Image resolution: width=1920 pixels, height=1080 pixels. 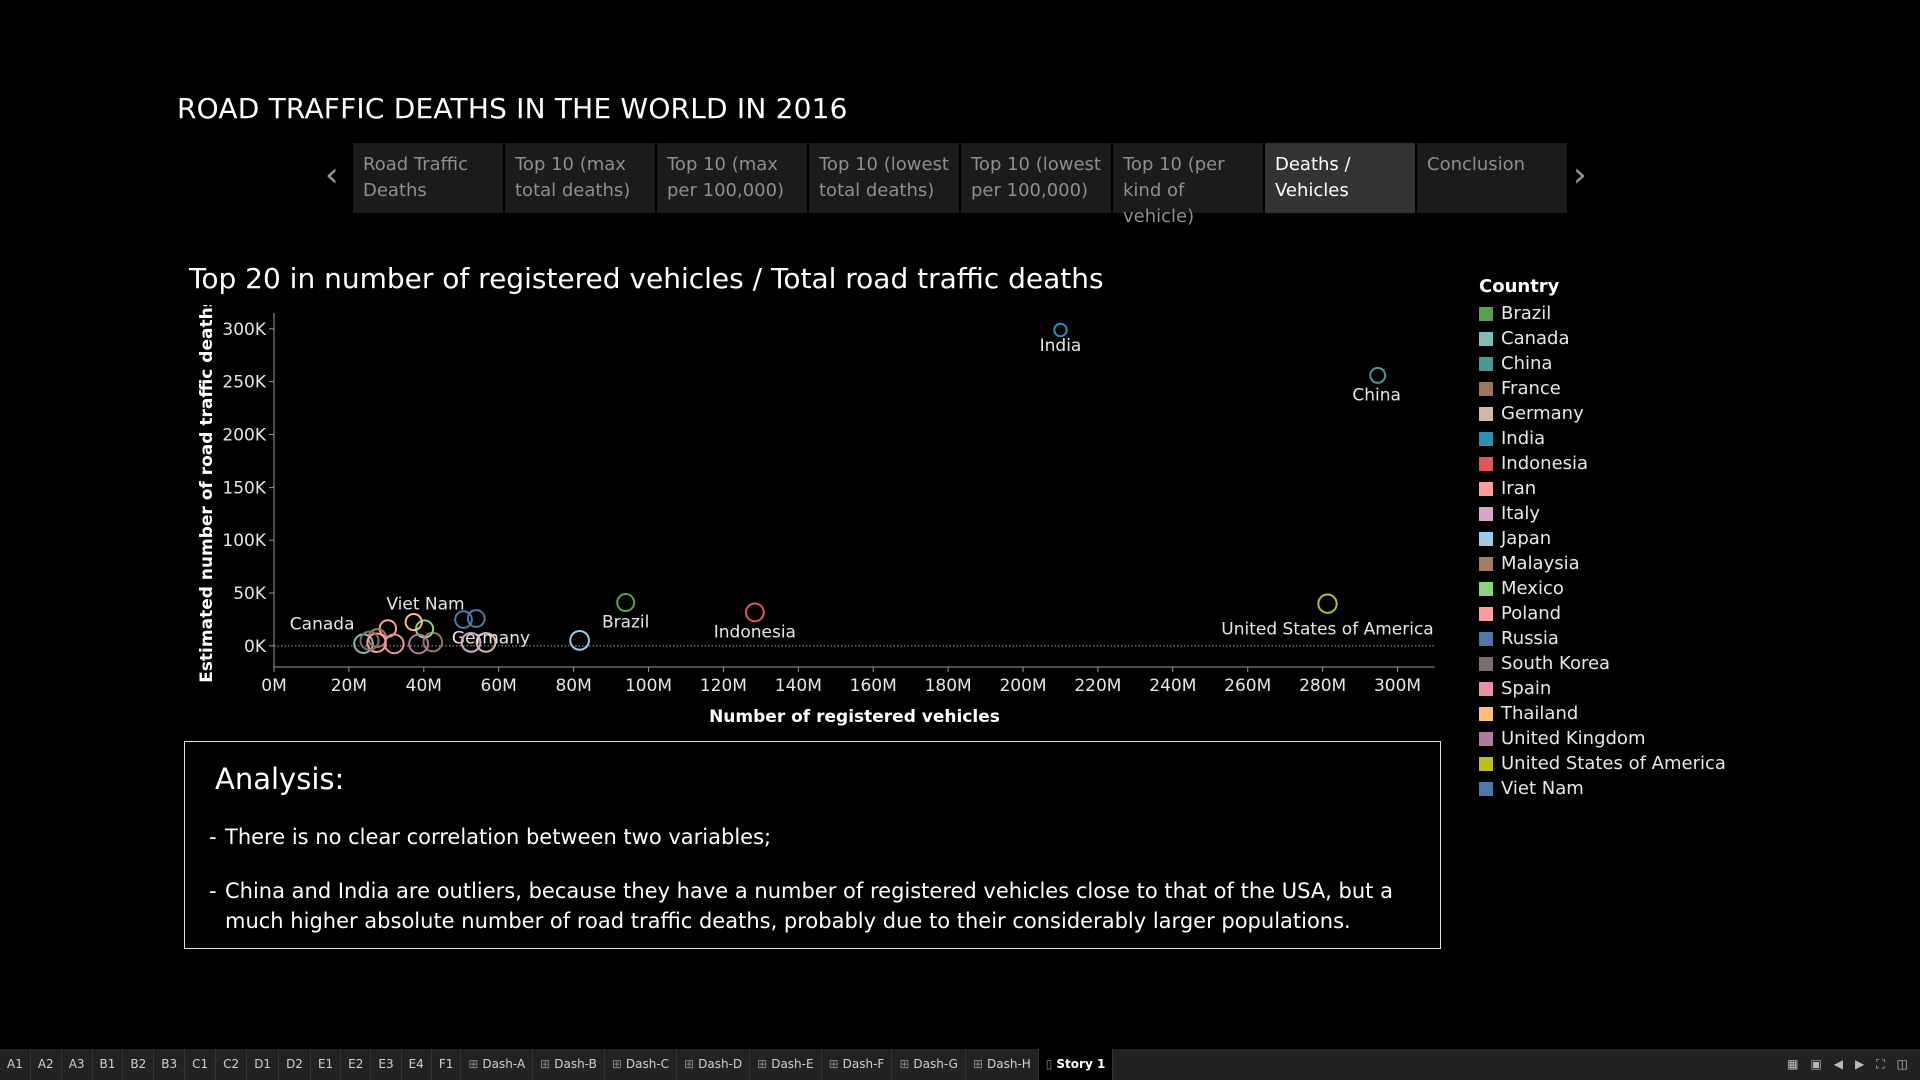 I want to click on sheet-sorter-icon: ▦, so click(x=1793, y=1064).